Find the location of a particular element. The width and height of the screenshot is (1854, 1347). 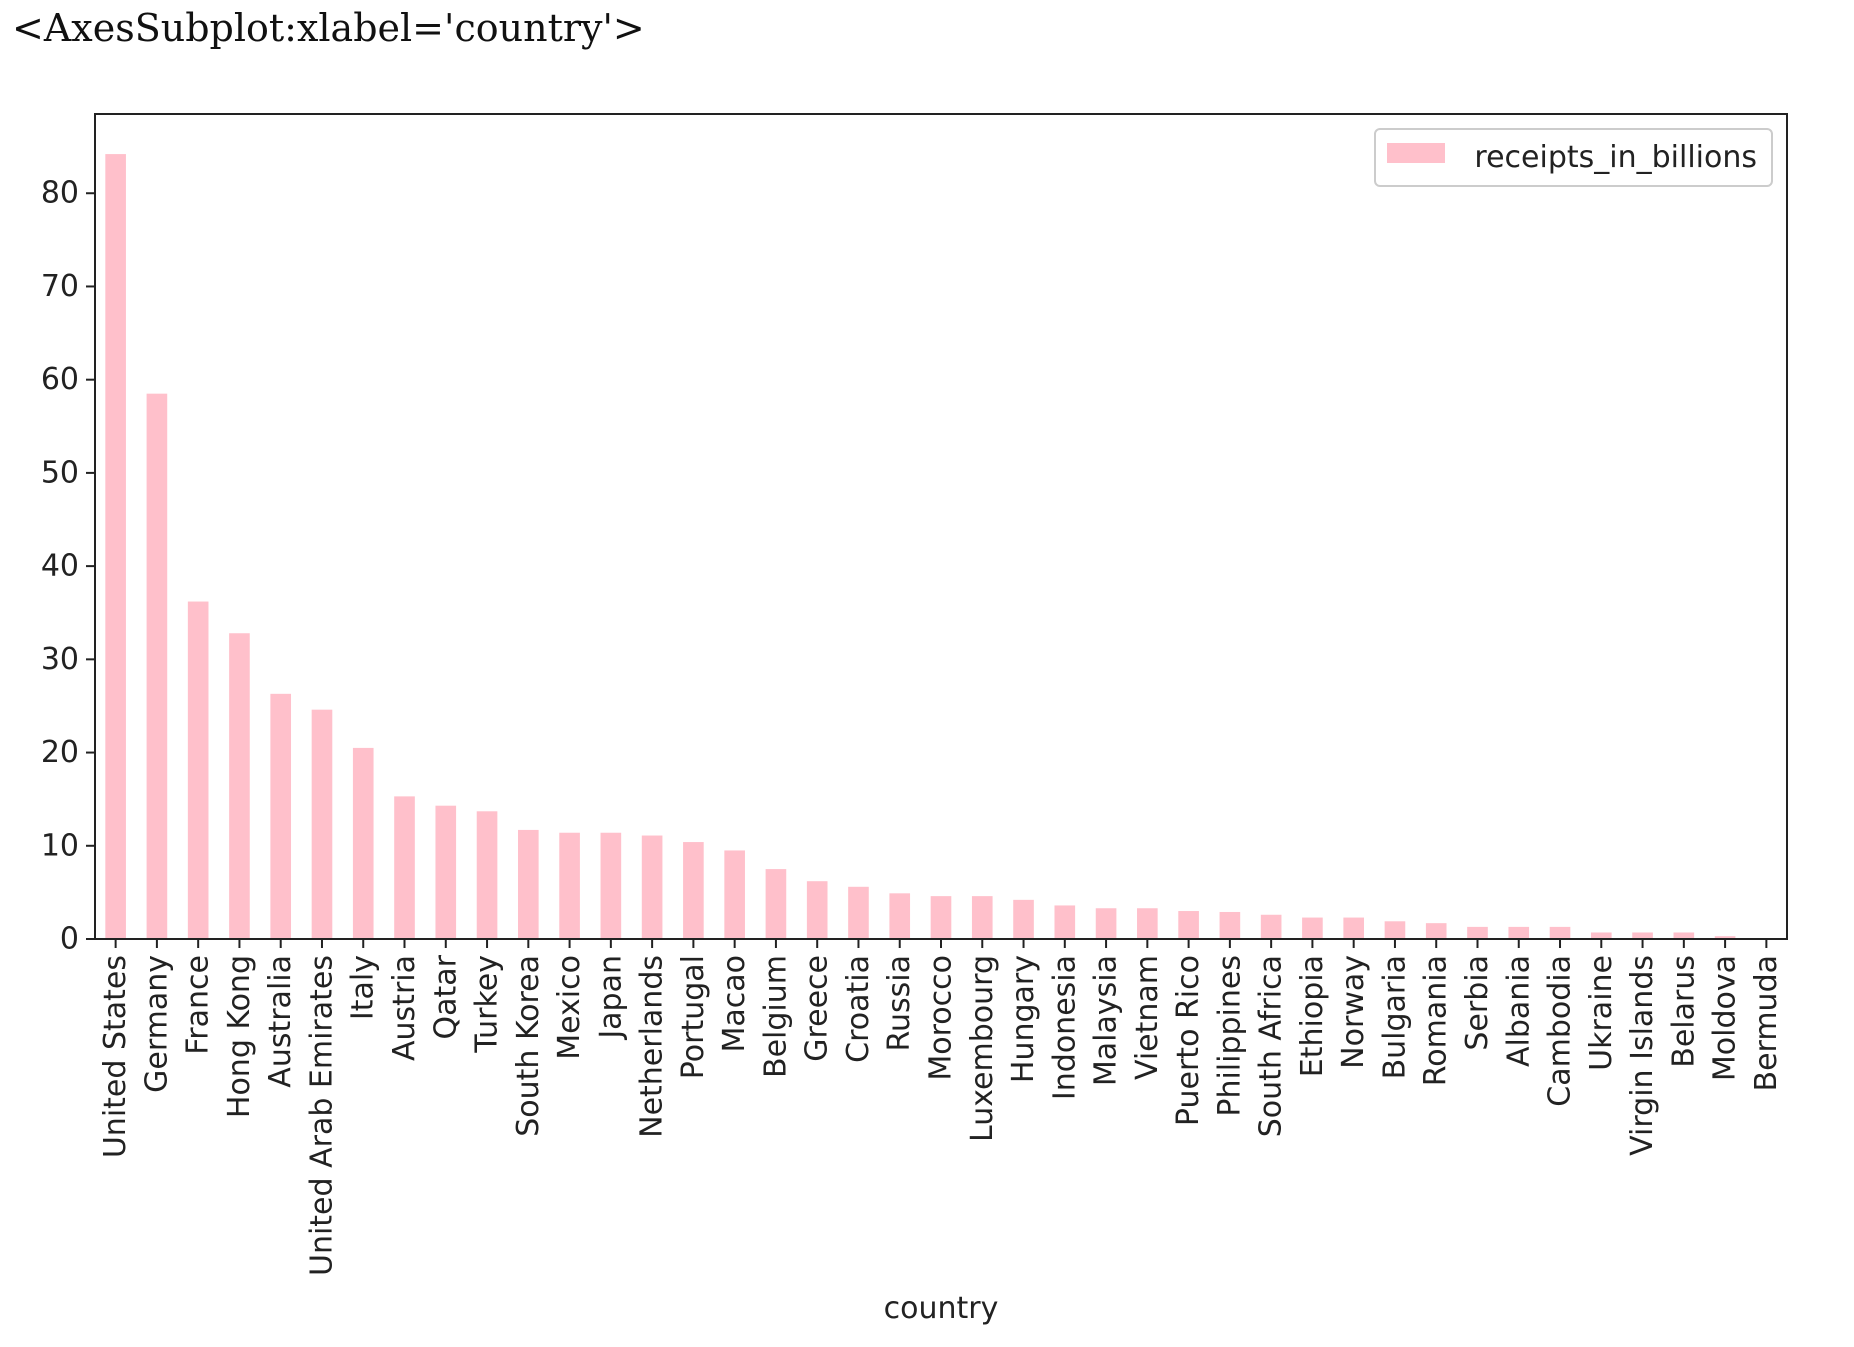

x-tick-label: Hong Kong is located at coordinates (239, 1036).